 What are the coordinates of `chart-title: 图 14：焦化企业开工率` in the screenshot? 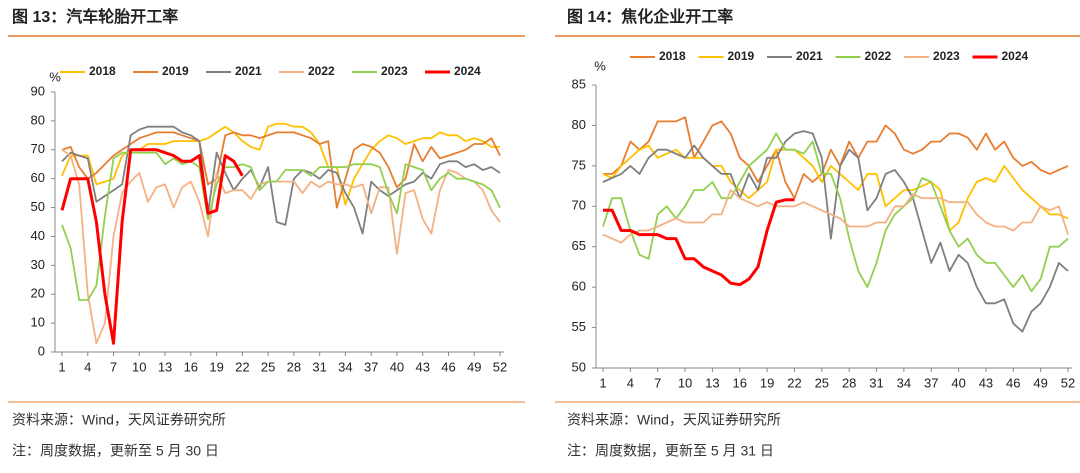 It's located at (650, 16).